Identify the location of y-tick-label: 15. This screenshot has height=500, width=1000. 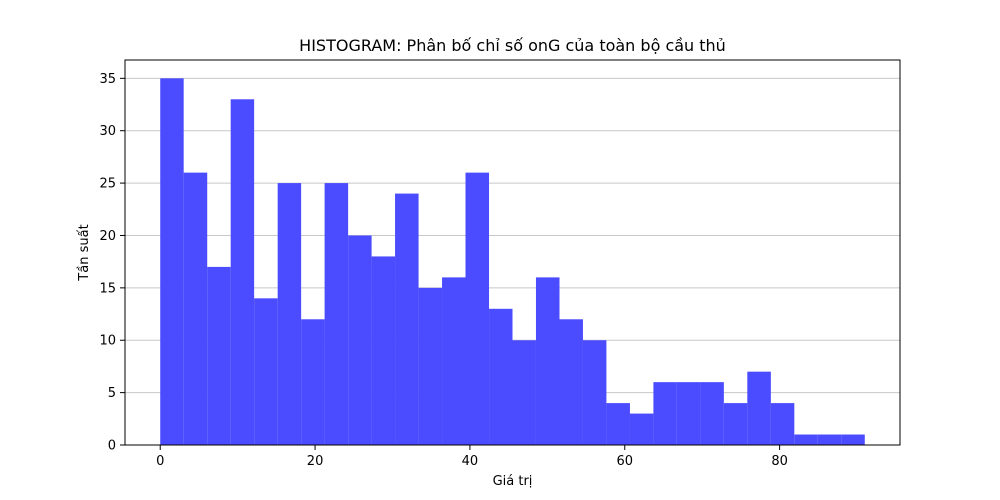
(107, 288).